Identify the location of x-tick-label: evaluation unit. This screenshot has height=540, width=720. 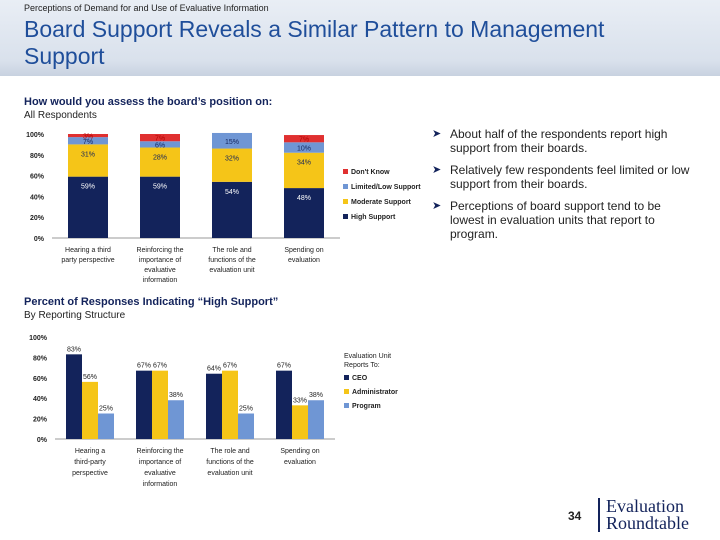
(229, 473).